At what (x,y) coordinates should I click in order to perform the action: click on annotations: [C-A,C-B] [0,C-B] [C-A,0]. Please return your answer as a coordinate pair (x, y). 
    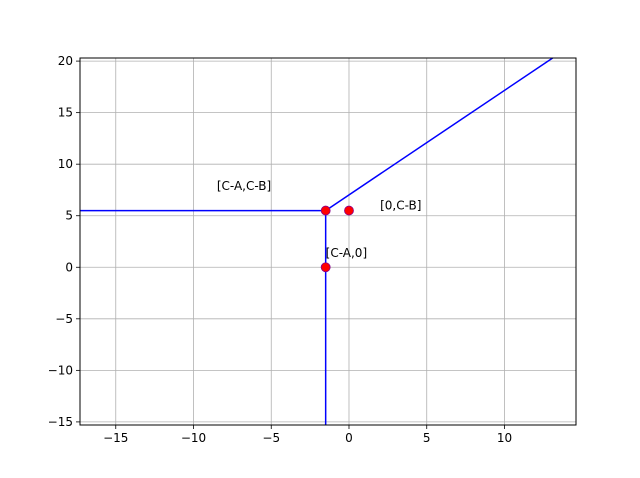
    Looking at the image, I should click on (319, 219).